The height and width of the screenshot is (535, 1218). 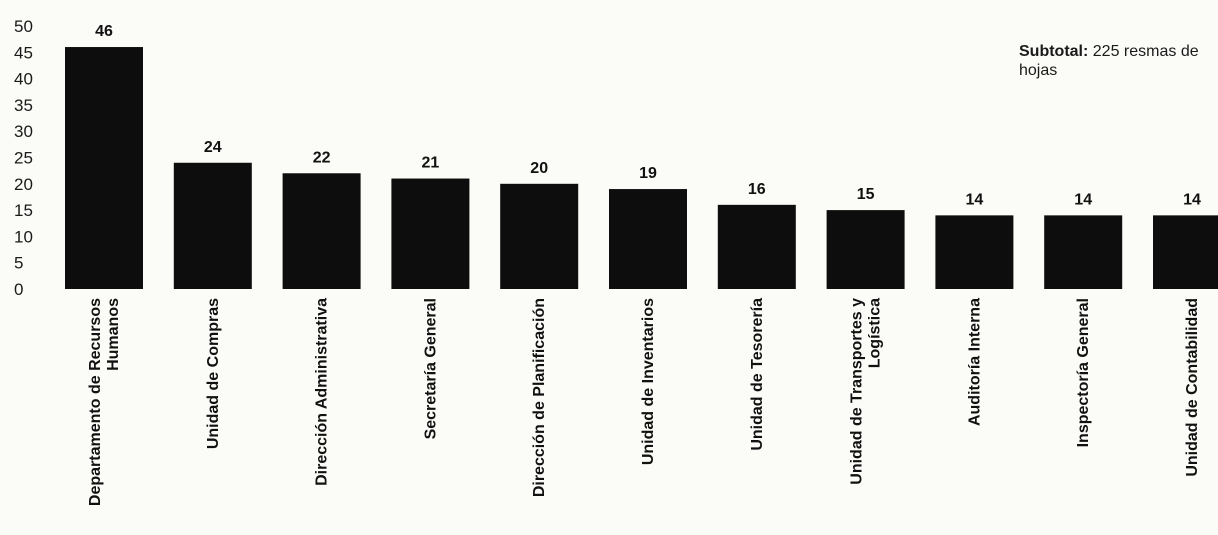 What do you see at coordinates (18, 263) in the screenshot?
I see `y-tick-label: 5` at bounding box center [18, 263].